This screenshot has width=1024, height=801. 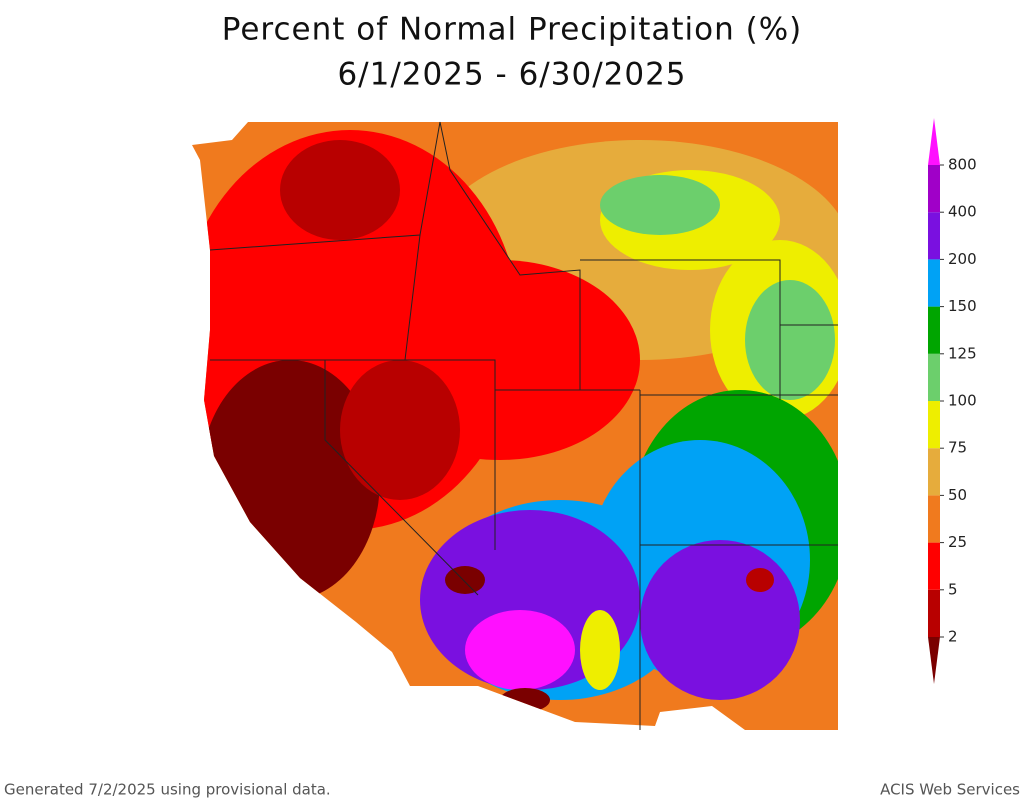 I want to click on legend-label: 125, so click(x=962, y=353).